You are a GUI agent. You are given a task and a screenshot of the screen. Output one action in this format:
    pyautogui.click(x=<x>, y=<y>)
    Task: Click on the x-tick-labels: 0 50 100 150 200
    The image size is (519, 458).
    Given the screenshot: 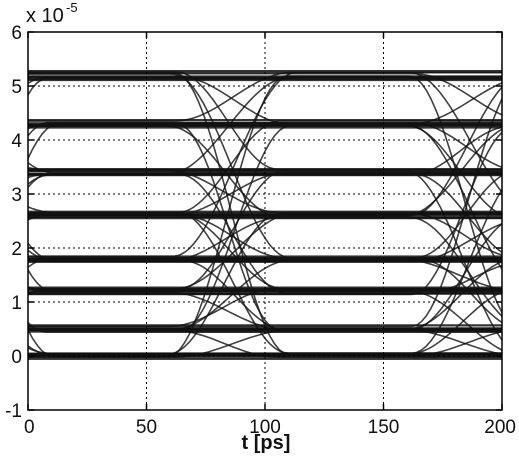 What is the action you would take?
    pyautogui.click(x=270, y=427)
    